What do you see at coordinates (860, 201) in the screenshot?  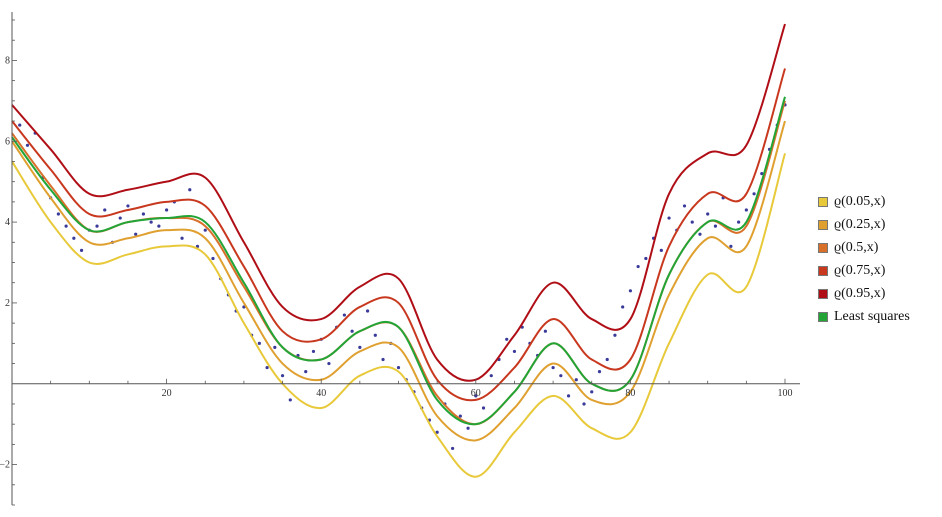 I see `legend-label-0: ϱ(0.05,x)` at bounding box center [860, 201].